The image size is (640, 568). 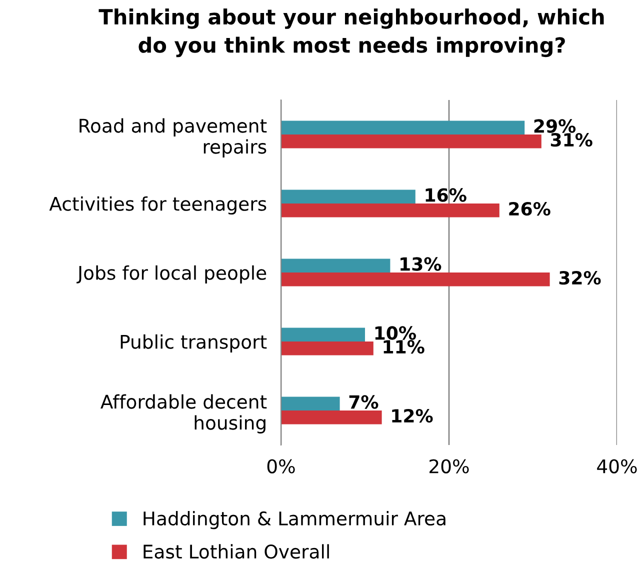 What do you see at coordinates (281, 466) in the screenshot?
I see `x-tick-label: 0%` at bounding box center [281, 466].